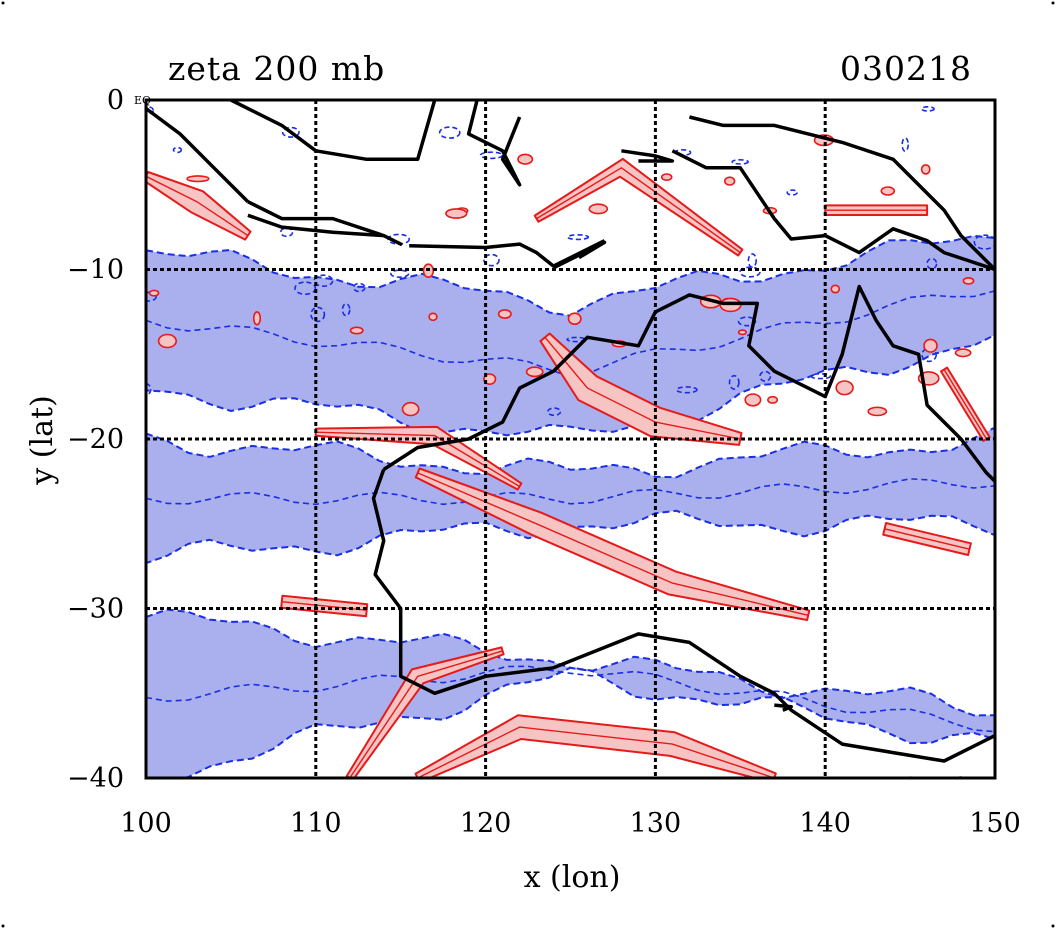 This screenshot has height=929, width=1056. Describe the element at coordinates (1053, 926) in the screenshot. I see `corner-dot-br` at that location.